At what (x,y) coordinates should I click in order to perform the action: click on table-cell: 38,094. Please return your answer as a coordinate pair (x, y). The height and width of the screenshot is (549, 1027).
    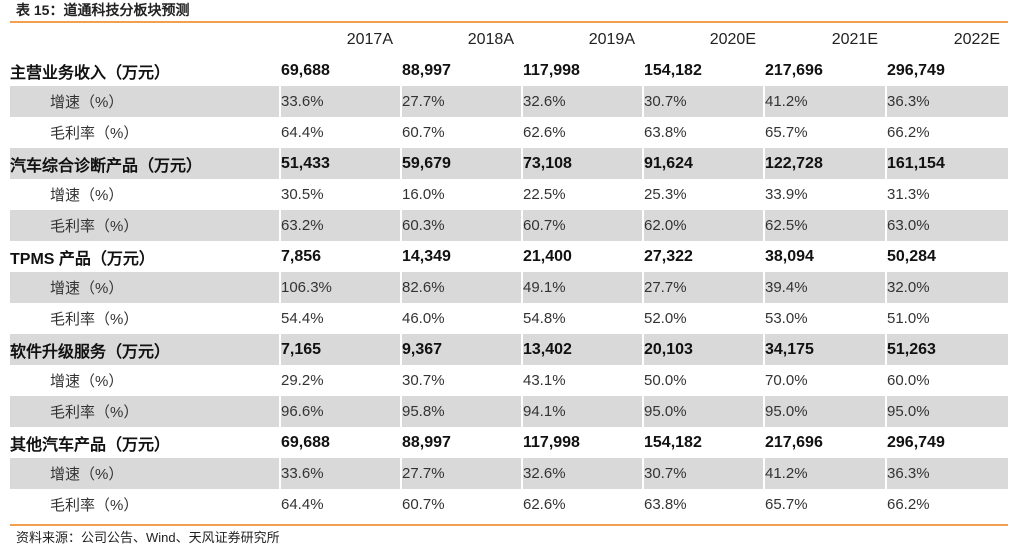
    Looking at the image, I should click on (824, 256).